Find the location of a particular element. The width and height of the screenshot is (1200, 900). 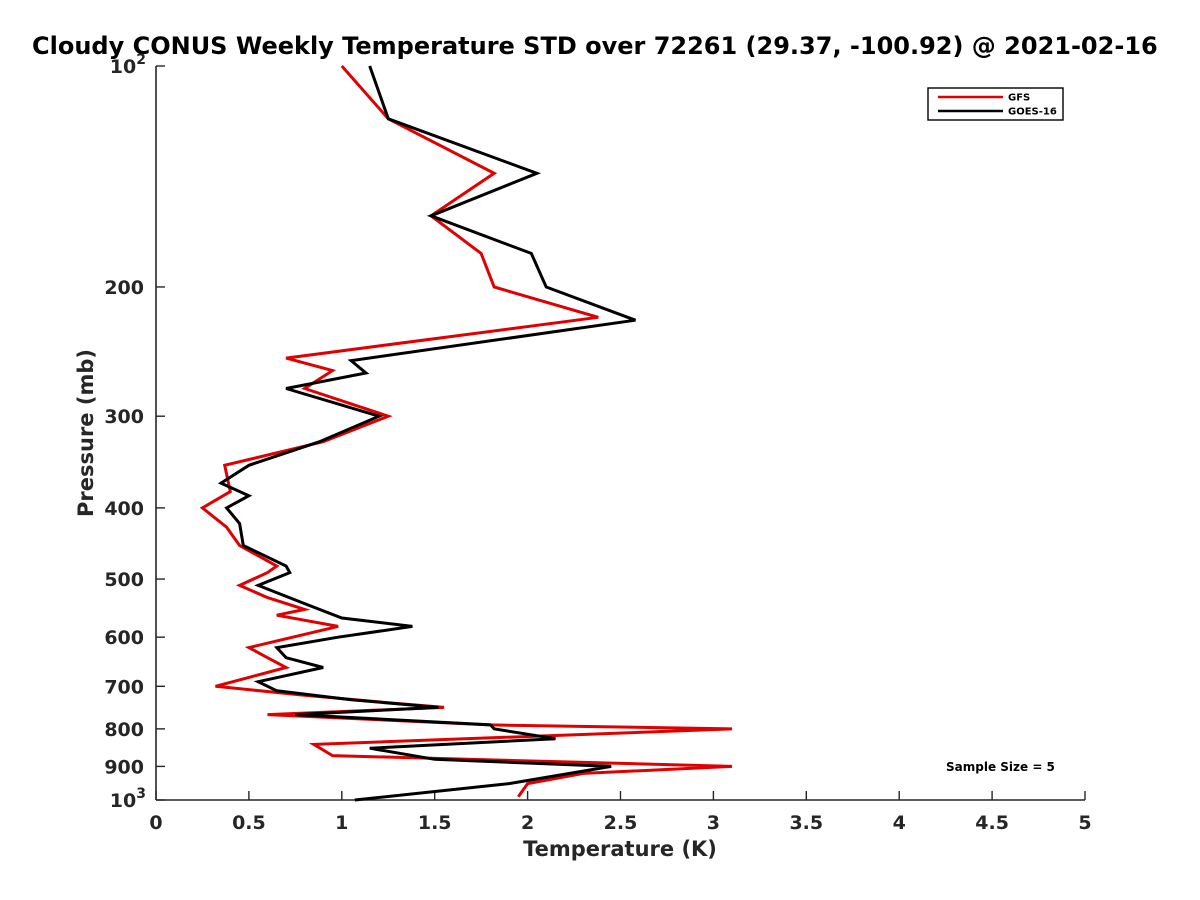

y-tick-label: 700 is located at coordinates (124, 687).